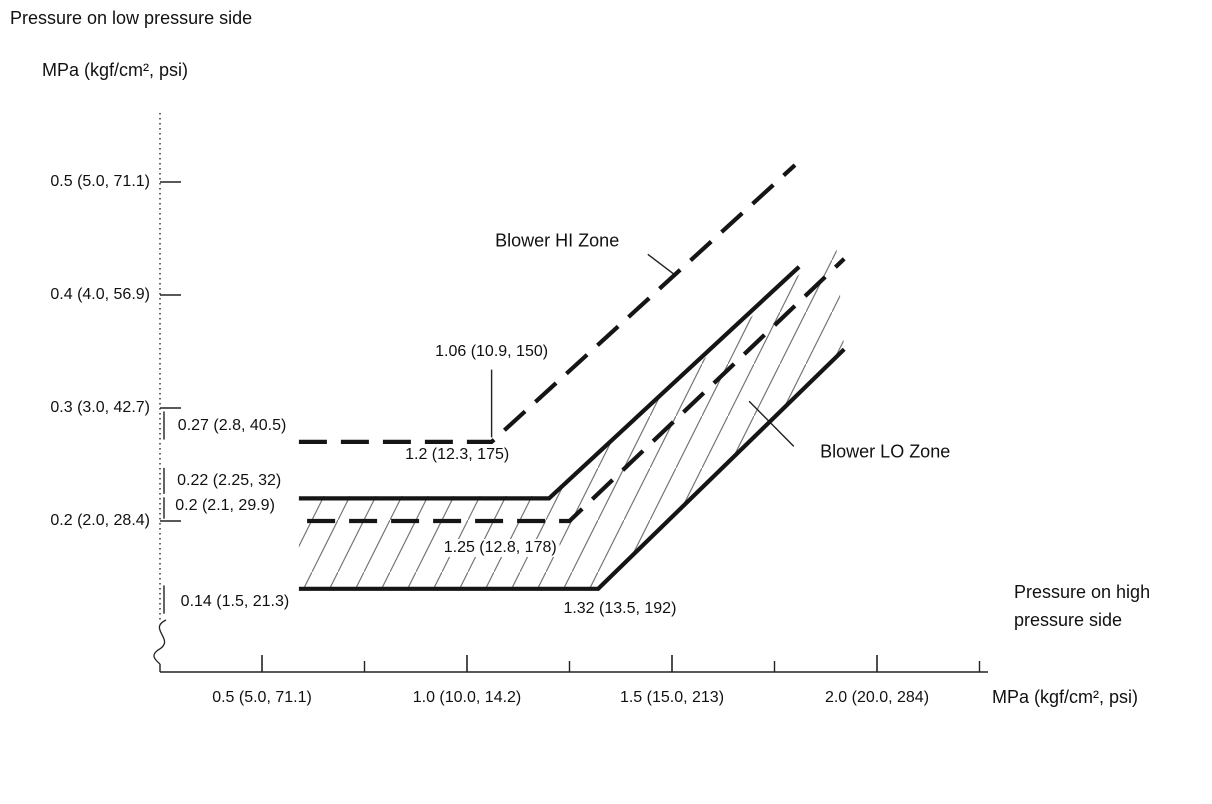  What do you see at coordinates (232, 426) in the screenshot?
I see `point-label: 0.27 (2.8, 40.5)` at bounding box center [232, 426].